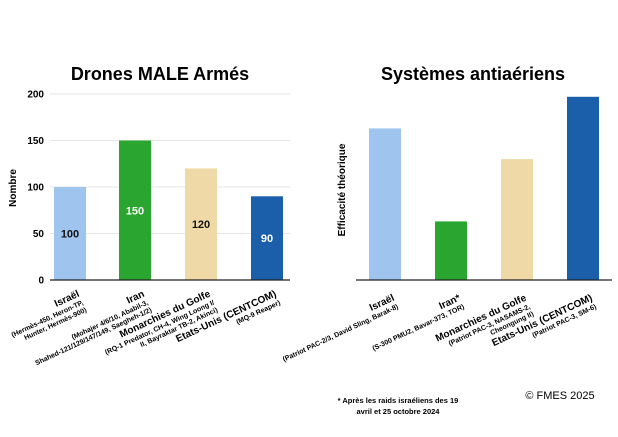 The width and height of the screenshot is (618, 437). I want to click on drones-data-label: 100, so click(70, 235).